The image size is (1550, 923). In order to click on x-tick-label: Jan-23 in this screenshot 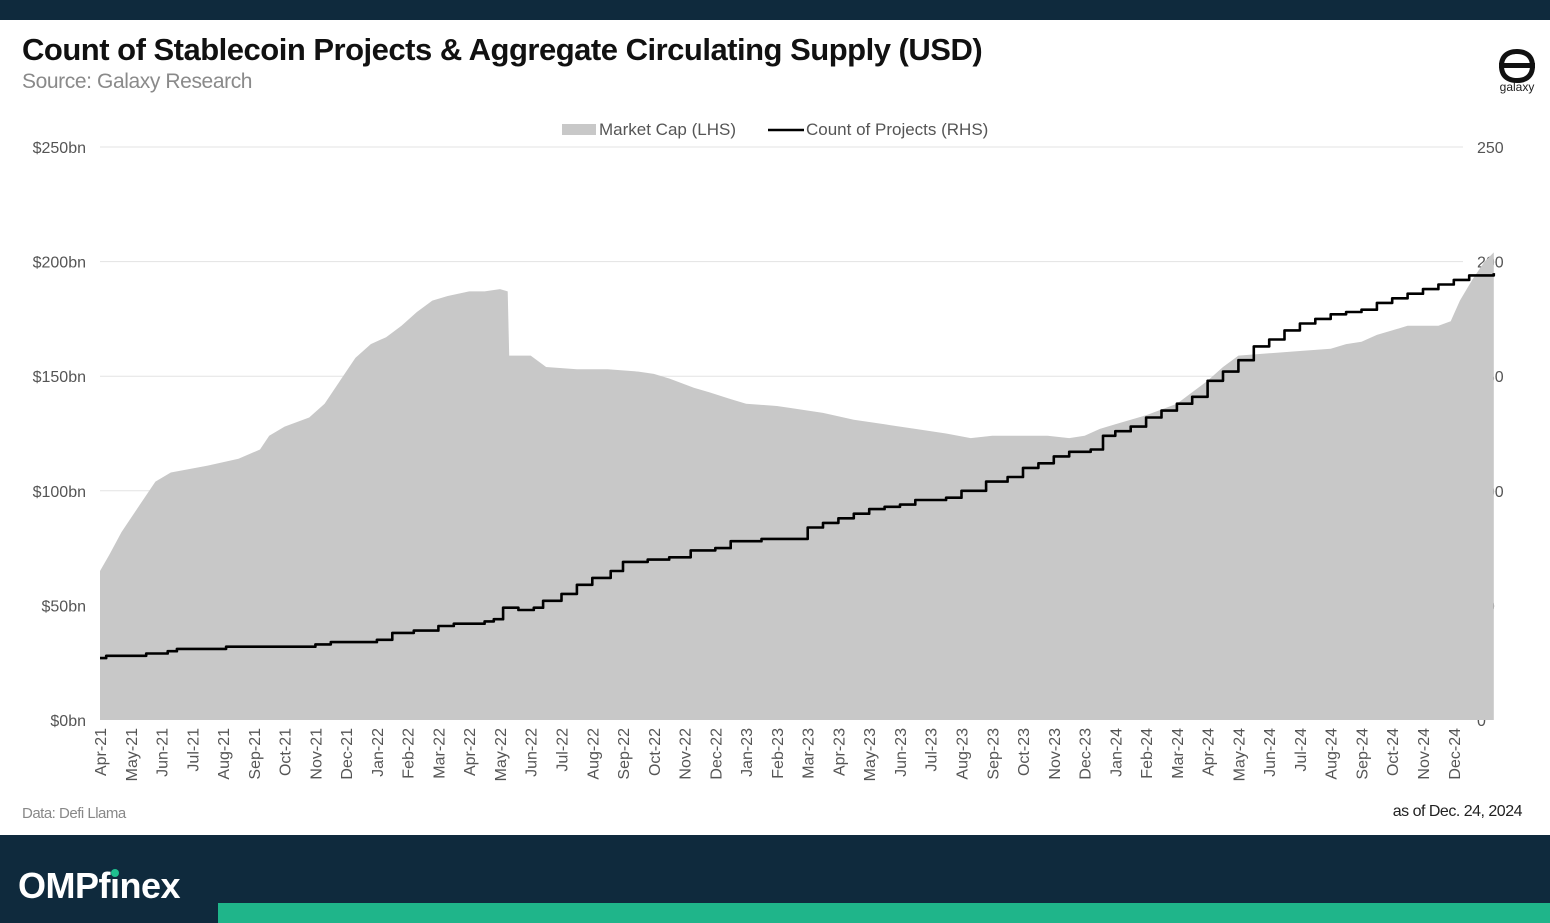, I will do `click(747, 752)`.